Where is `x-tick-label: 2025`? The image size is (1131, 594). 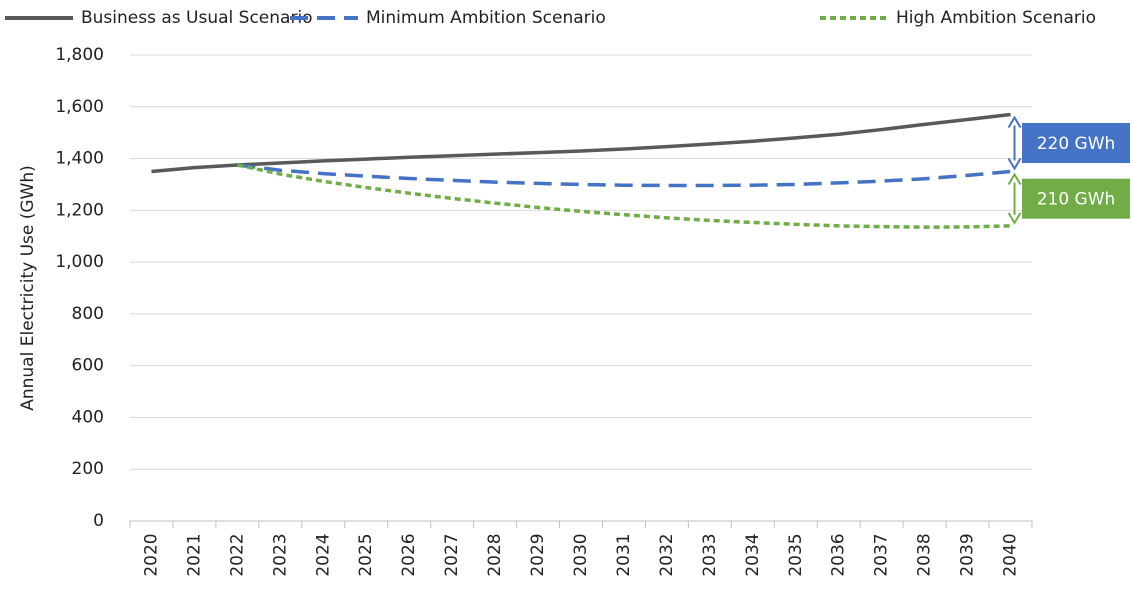
x-tick-label: 2025 is located at coordinates (366, 554).